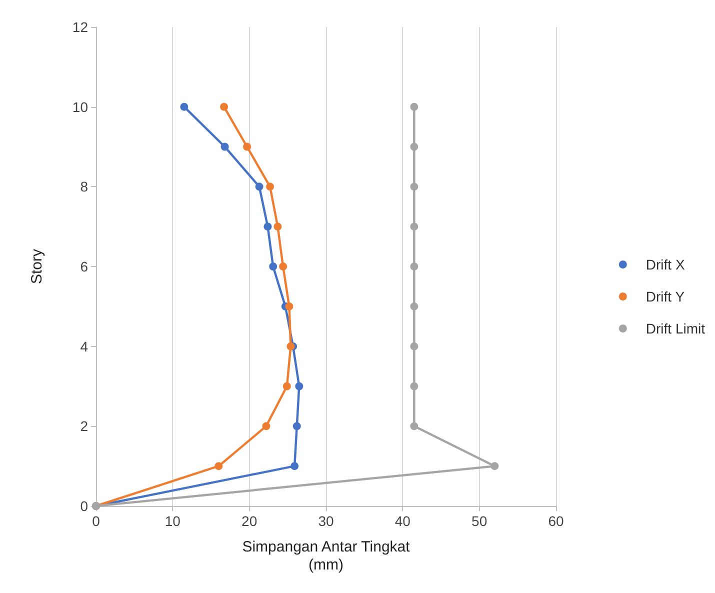 Image resolution: width=715 pixels, height=593 pixels. Describe the element at coordinates (96, 521) in the screenshot. I see `x-tick-label: 0` at that location.